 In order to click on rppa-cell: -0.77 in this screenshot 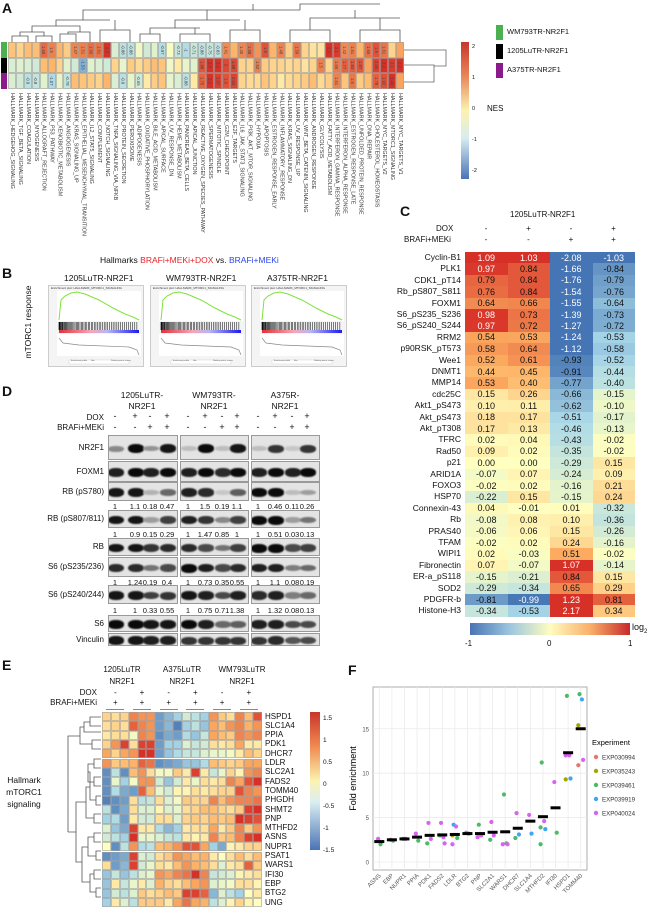, I will do `click(571, 383)`.